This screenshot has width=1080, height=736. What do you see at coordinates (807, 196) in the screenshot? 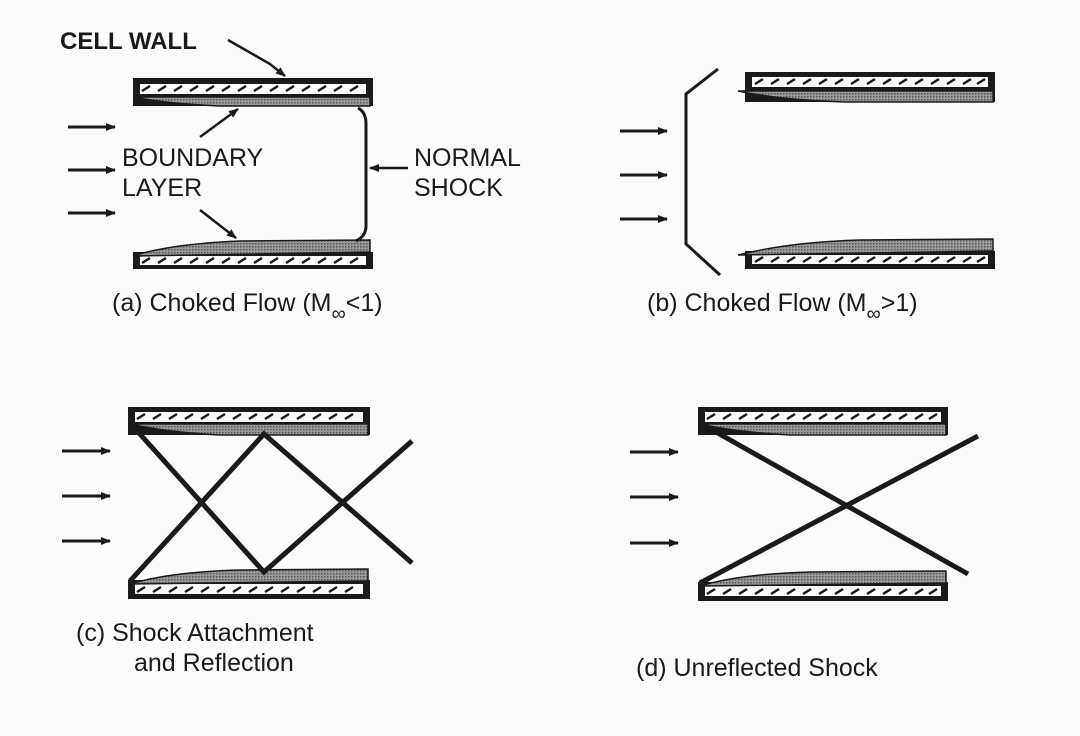
I see `panel-b: (b) Choked Flow (M∞>1)` at bounding box center [807, 196].